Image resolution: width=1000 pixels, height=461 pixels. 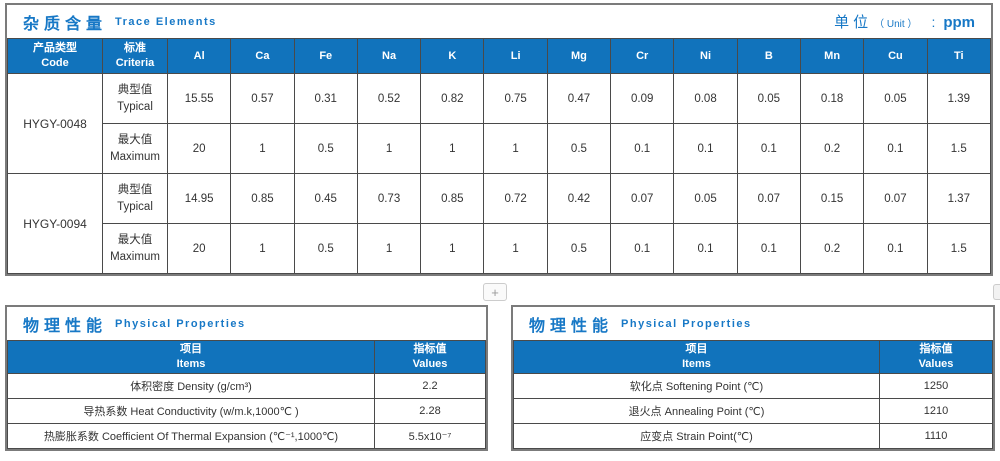 What do you see at coordinates (499, 21) in the screenshot?
I see `trace-section-header: 杂质含量 Trace Elements 单位 （ Unit ） : ppm` at bounding box center [499, 21].